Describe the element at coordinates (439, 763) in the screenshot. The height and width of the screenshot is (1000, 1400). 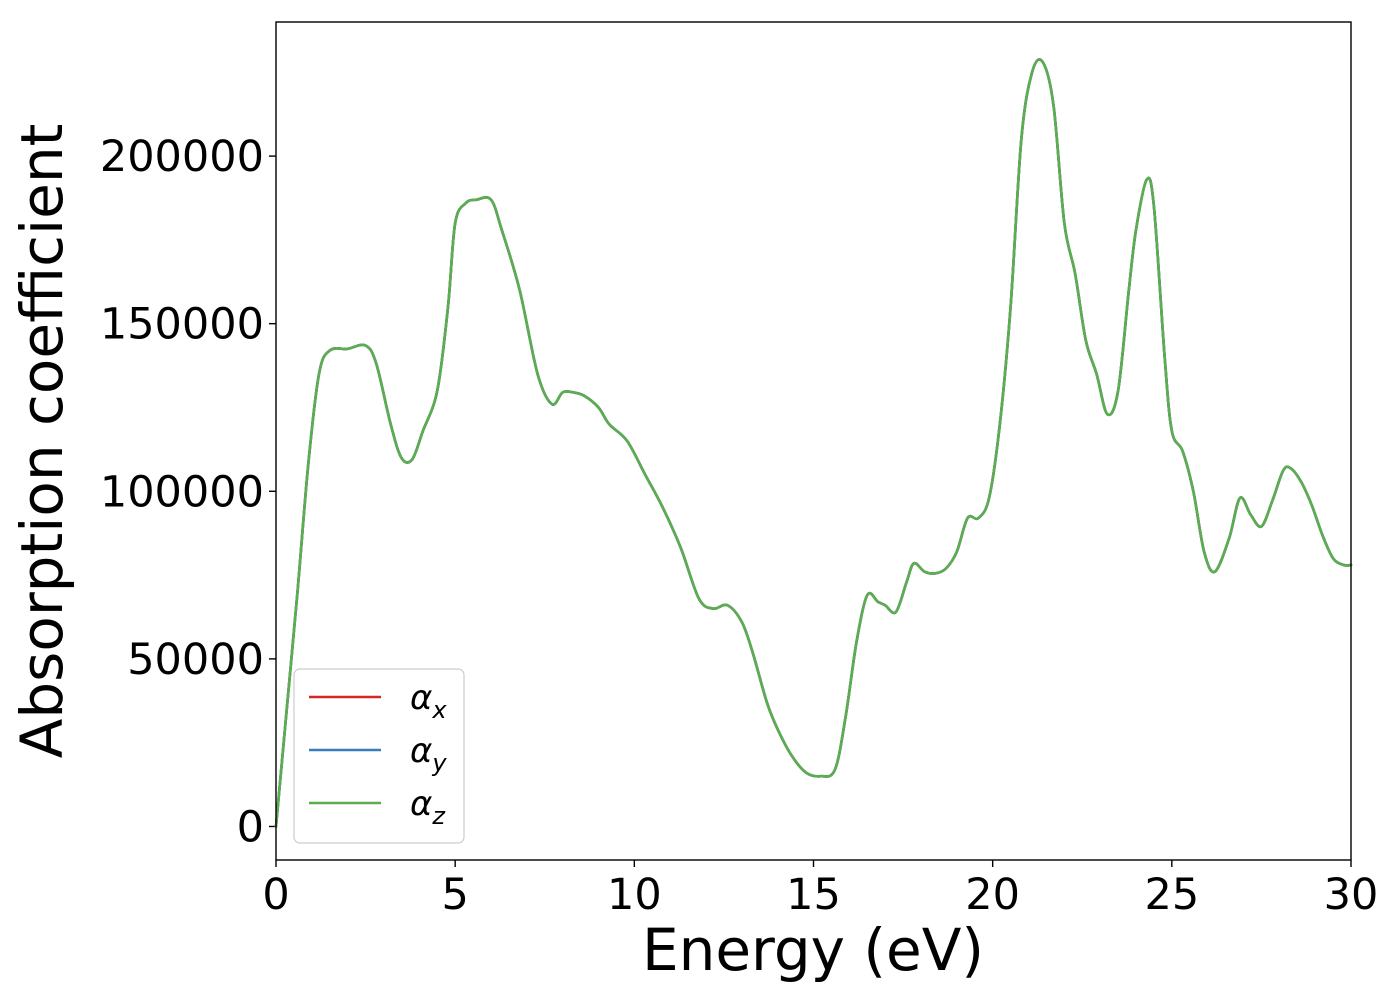
I see `legend-label-subscript: y` at that location.